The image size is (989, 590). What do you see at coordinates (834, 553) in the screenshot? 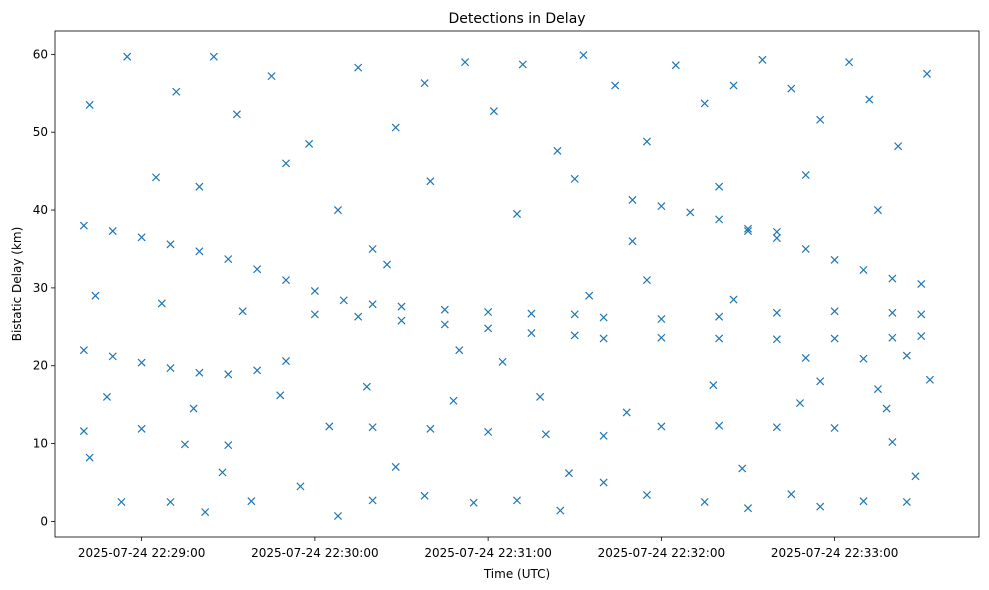
I see `x-tick-label: 2025-07-24 22:33:00` at bounding box center [834, 553].